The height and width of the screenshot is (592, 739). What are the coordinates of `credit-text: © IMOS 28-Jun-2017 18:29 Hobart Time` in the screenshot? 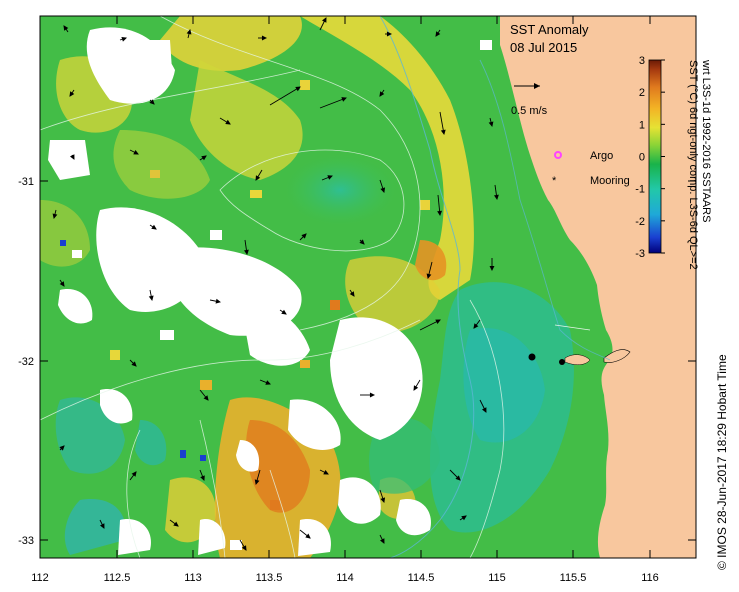 It's located at (722, 462).